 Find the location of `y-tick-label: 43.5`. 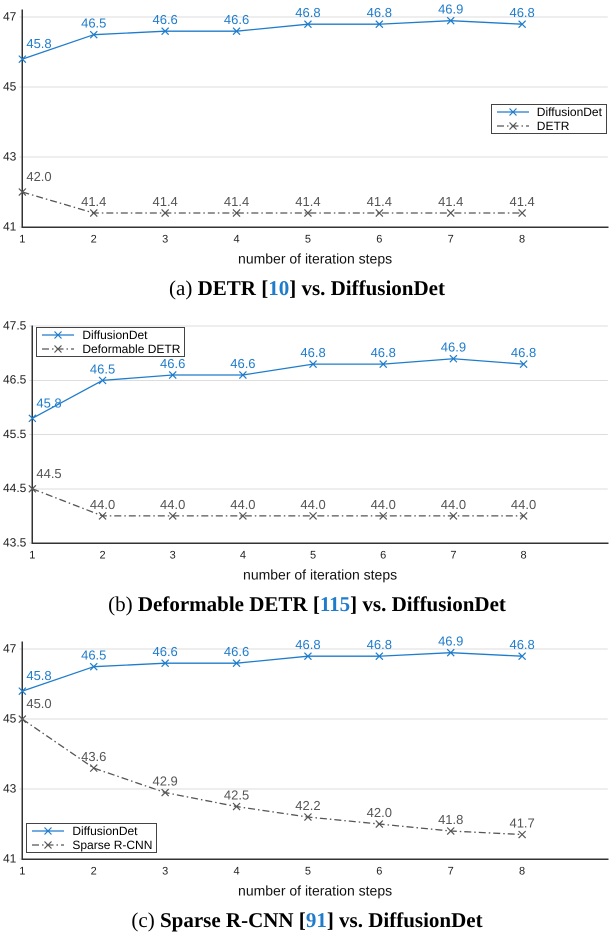

y-tick-label: 43.5 is located at coordinates (14, 542).